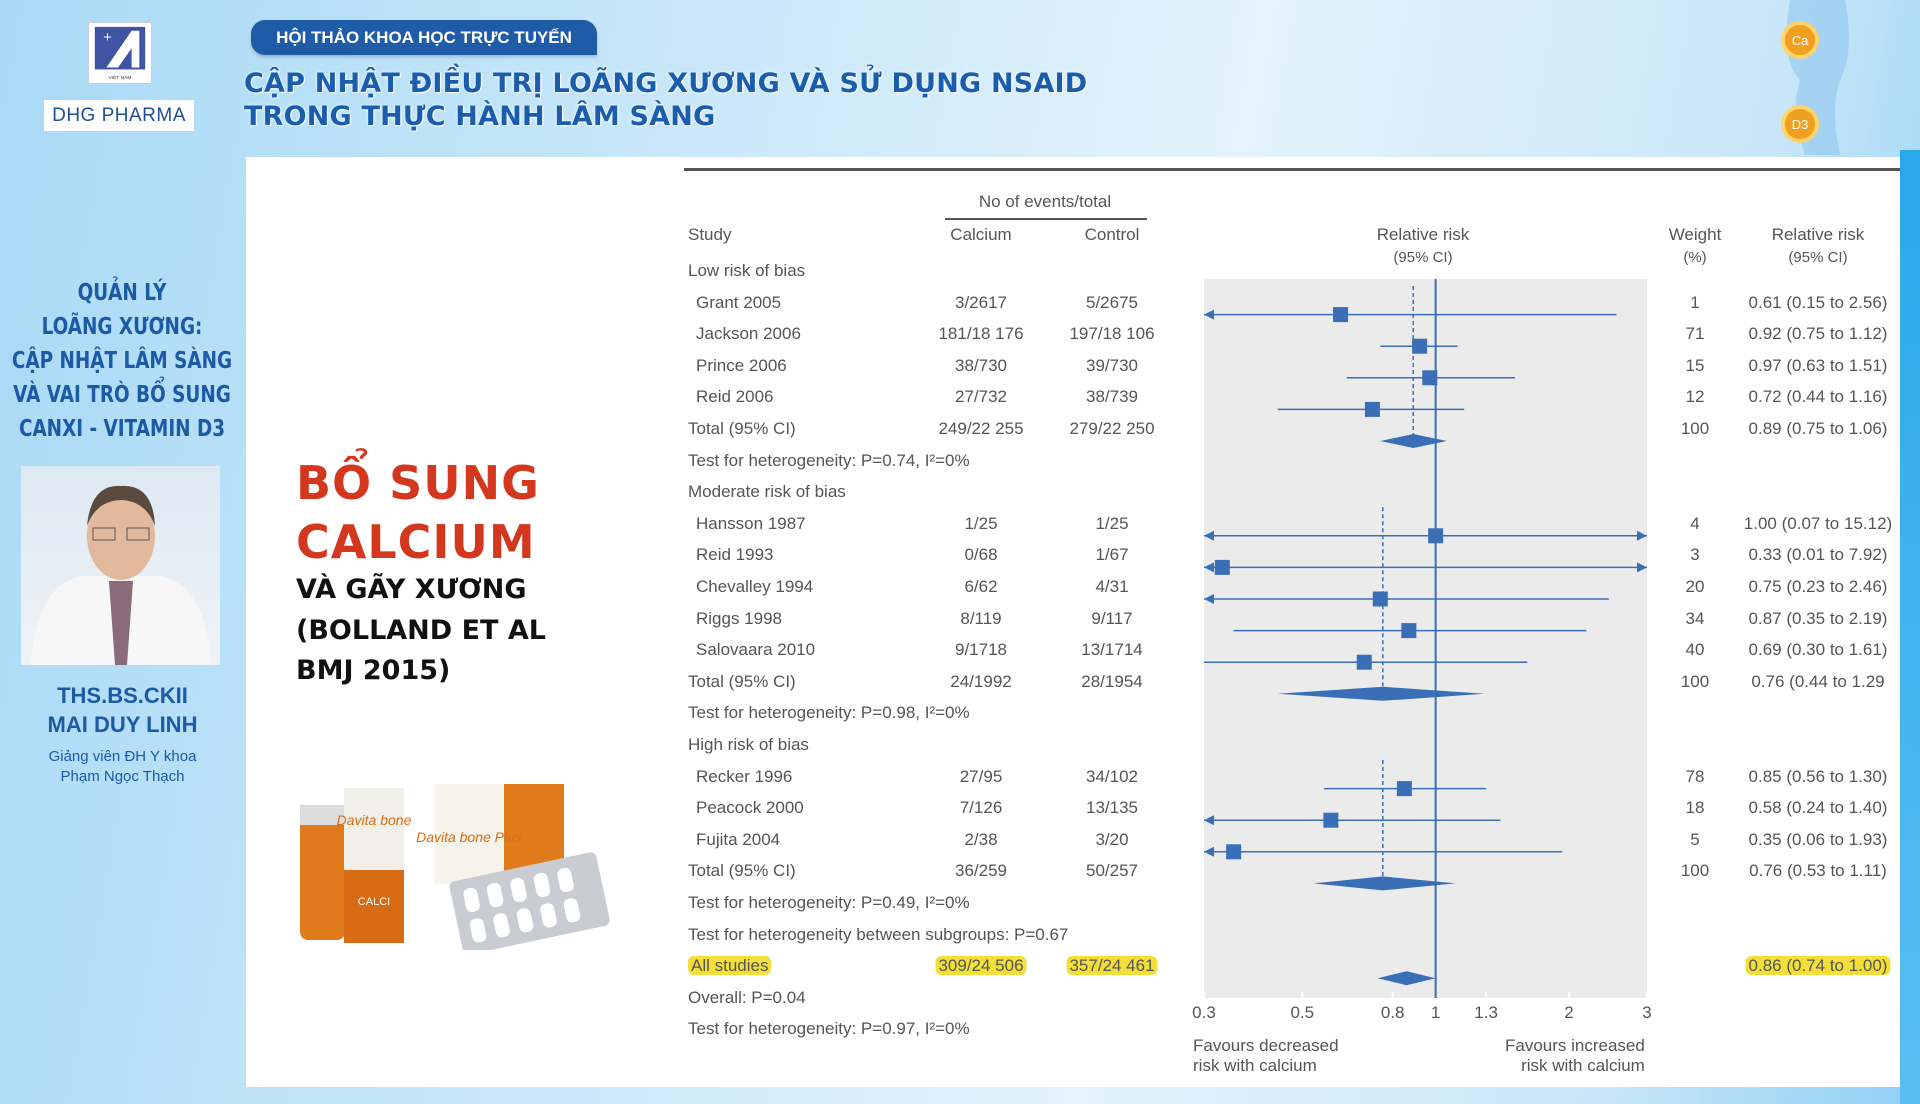 The height and width of the screenshot is (1104, 1920). Describe the element at coordinates (981, 428) in the screenshot. I see `calcium-events: 249/22 255` at that location.